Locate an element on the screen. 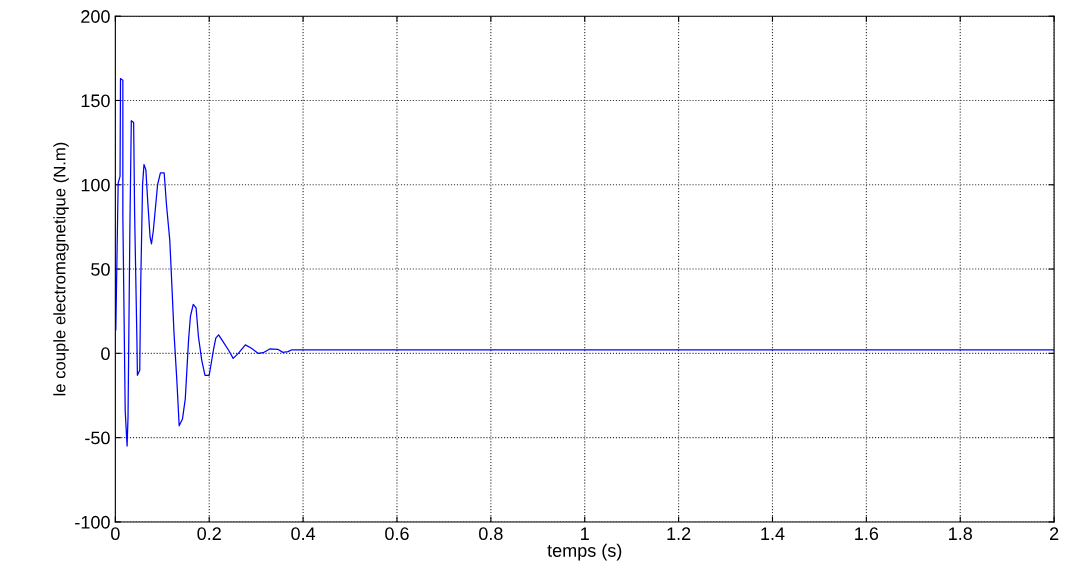 This screenshot has width=1068, height=578. x-tick-label: 1.6 is located at coordinates (867, 534).